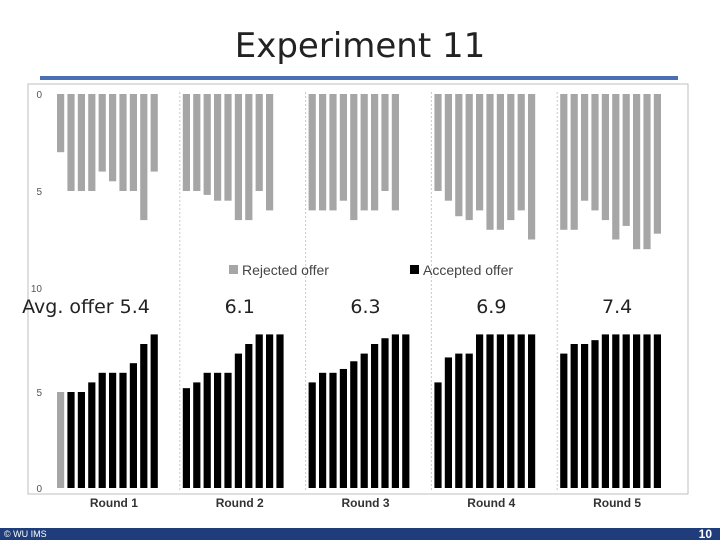 The width and height of the screenshot is (720, 541). What do you see at coordinates (360, 46) in the screenshot?
I see `page-title: Experiment 11` at bounding box center [360, 46].